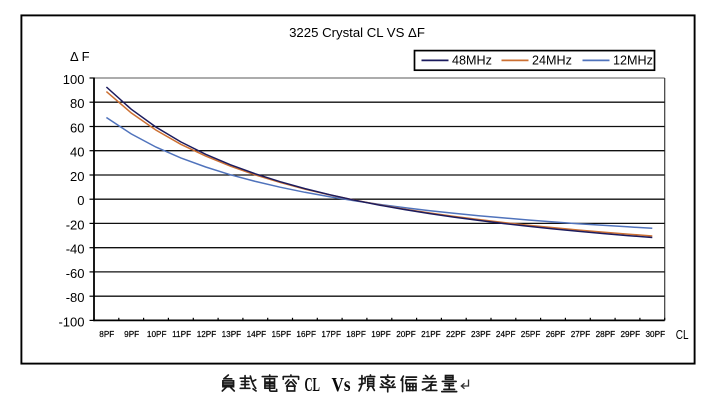  Describe the element at coordinates (633, 61) in the screenshot. I see `svg-text: 12MHz` at that location.